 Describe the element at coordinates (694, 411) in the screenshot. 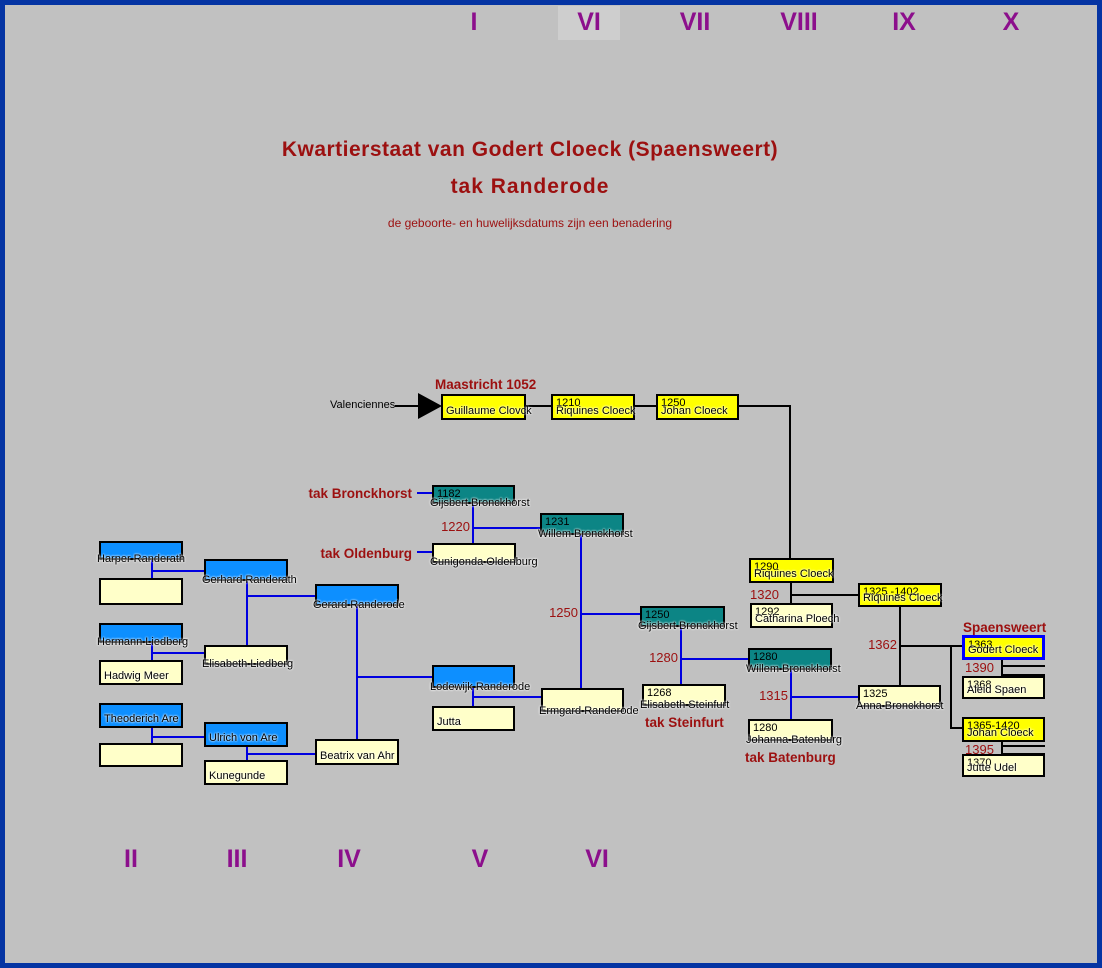

I see `person-name: Johan Cloeck` at that location.